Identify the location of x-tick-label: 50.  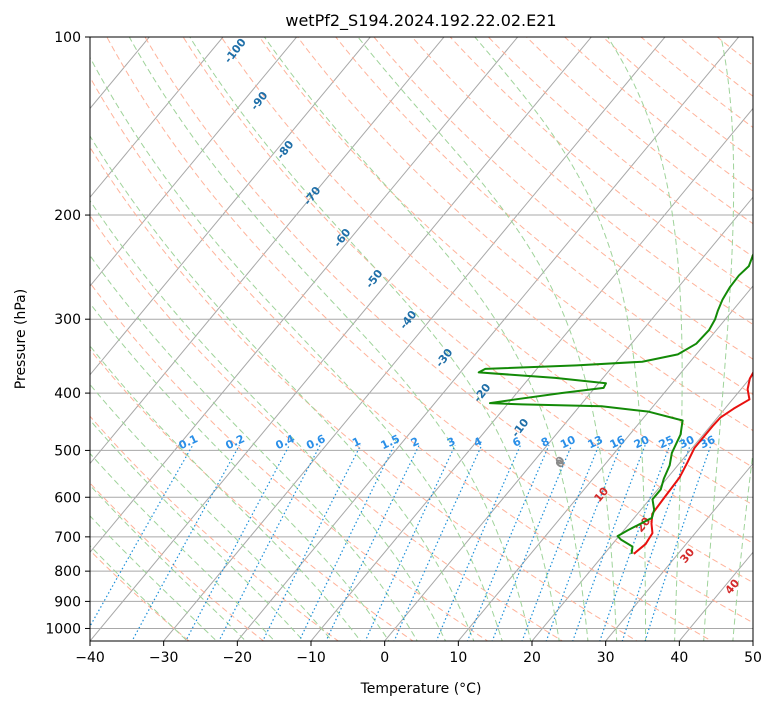
(753, 658).